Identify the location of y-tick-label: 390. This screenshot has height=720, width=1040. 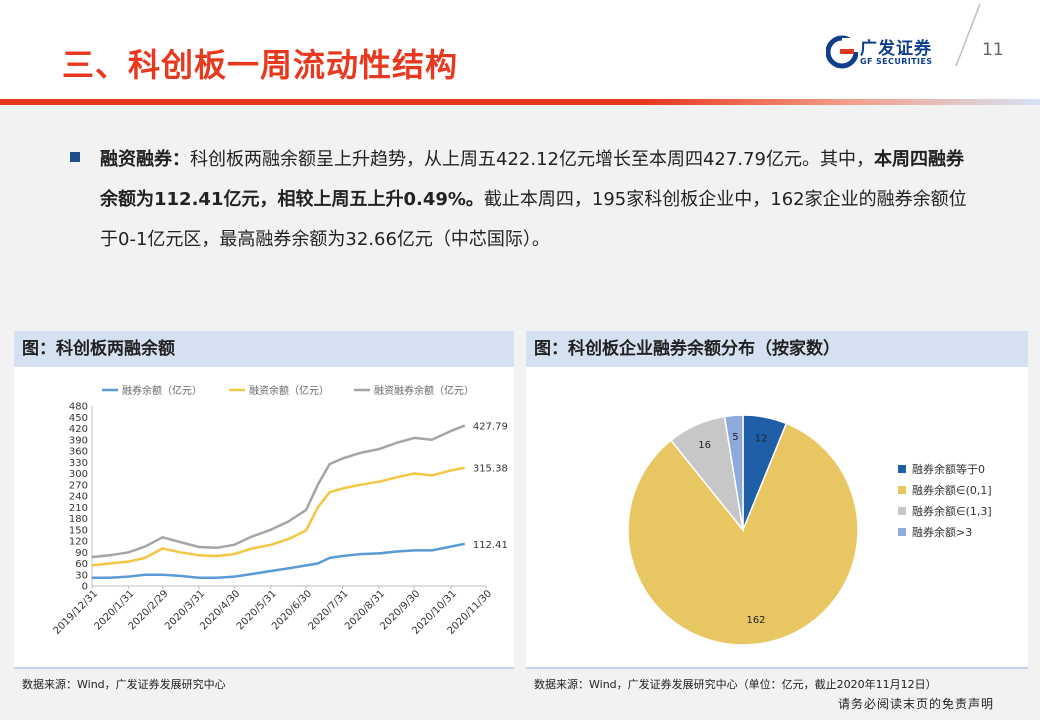
(78, 440).